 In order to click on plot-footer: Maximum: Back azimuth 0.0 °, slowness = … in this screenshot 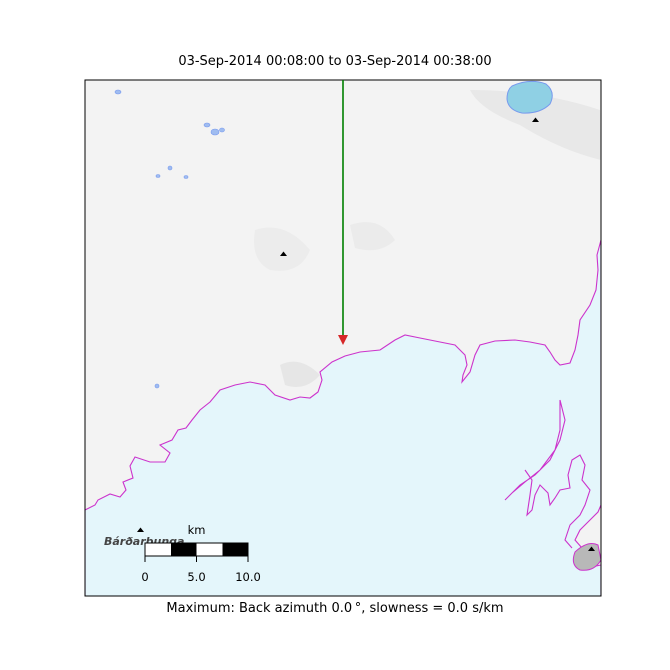, I will do `click(335, 608)`.